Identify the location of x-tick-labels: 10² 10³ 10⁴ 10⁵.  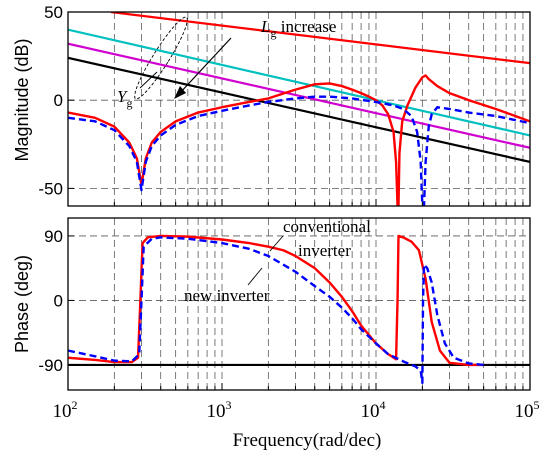
(296, 410).